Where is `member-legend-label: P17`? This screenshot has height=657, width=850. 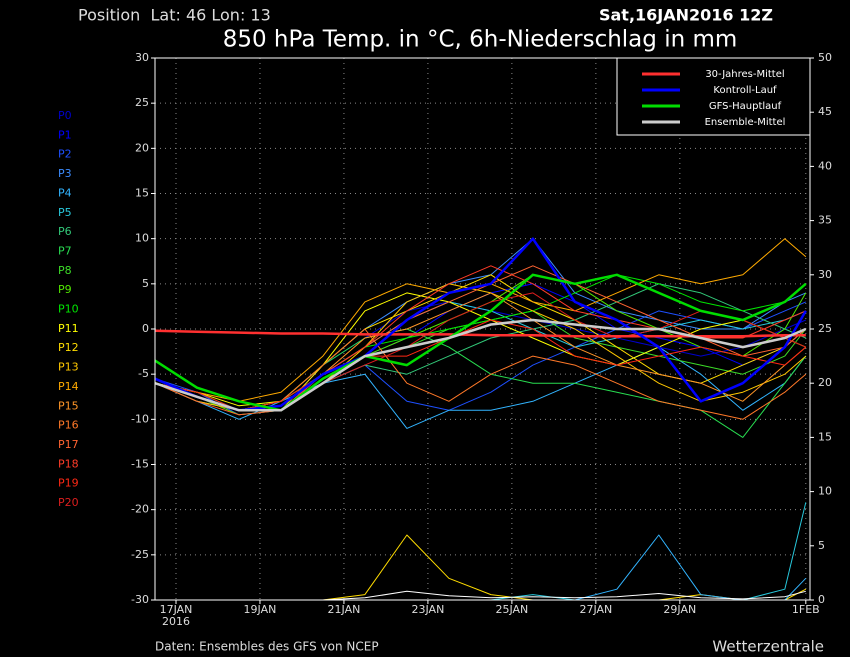 member-legend-label: P17 is located at coordinates (68, 444).